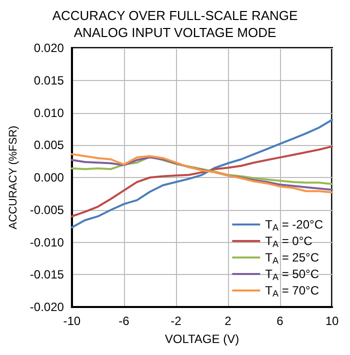 This screenshot has width=350, height=355. Describe the element at coordinates (202, 339) in the screenshot. I see `x-axis-title: VOLTAGE (V)` at that location.